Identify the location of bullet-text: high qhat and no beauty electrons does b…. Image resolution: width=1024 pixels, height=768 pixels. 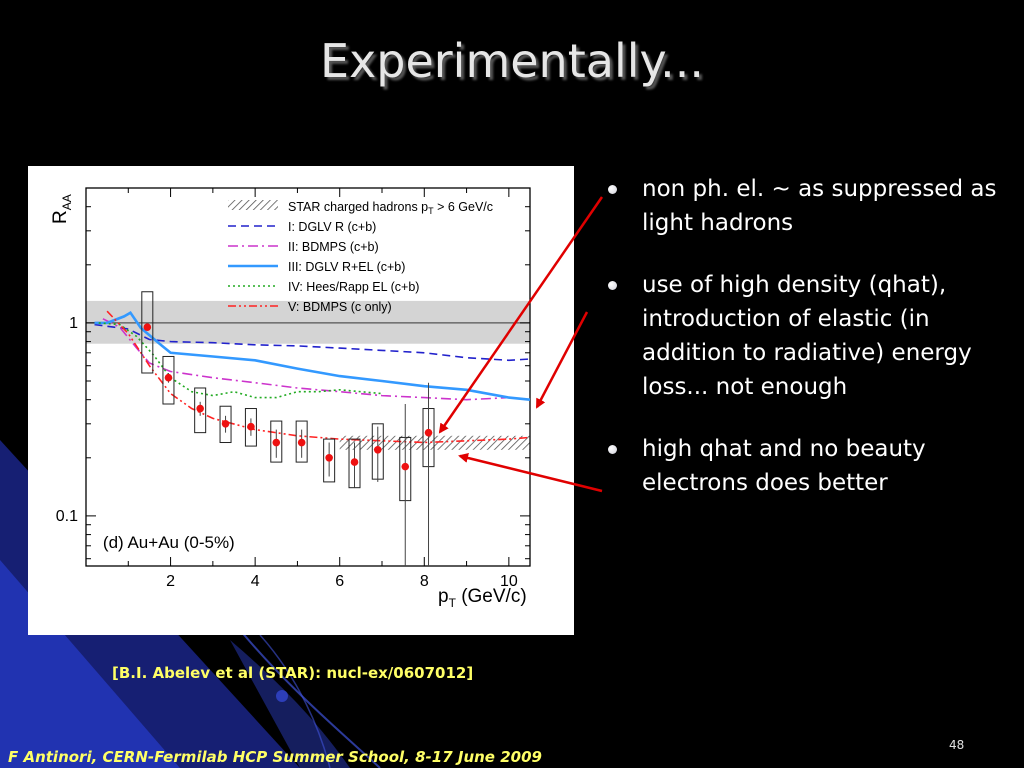
(784, 466).